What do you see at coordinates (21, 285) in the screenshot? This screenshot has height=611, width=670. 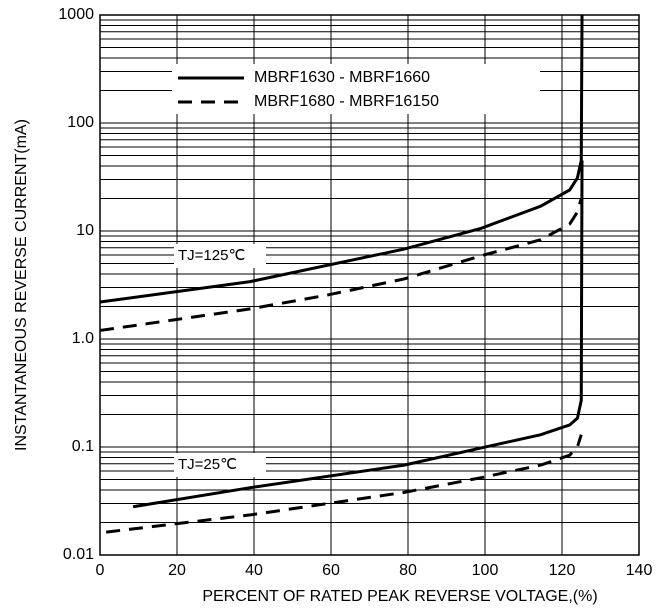 I see `y-axis-label: INSTANTANEOUS REVERSE CURRENT(mA)` at bounding box center [21, 285].